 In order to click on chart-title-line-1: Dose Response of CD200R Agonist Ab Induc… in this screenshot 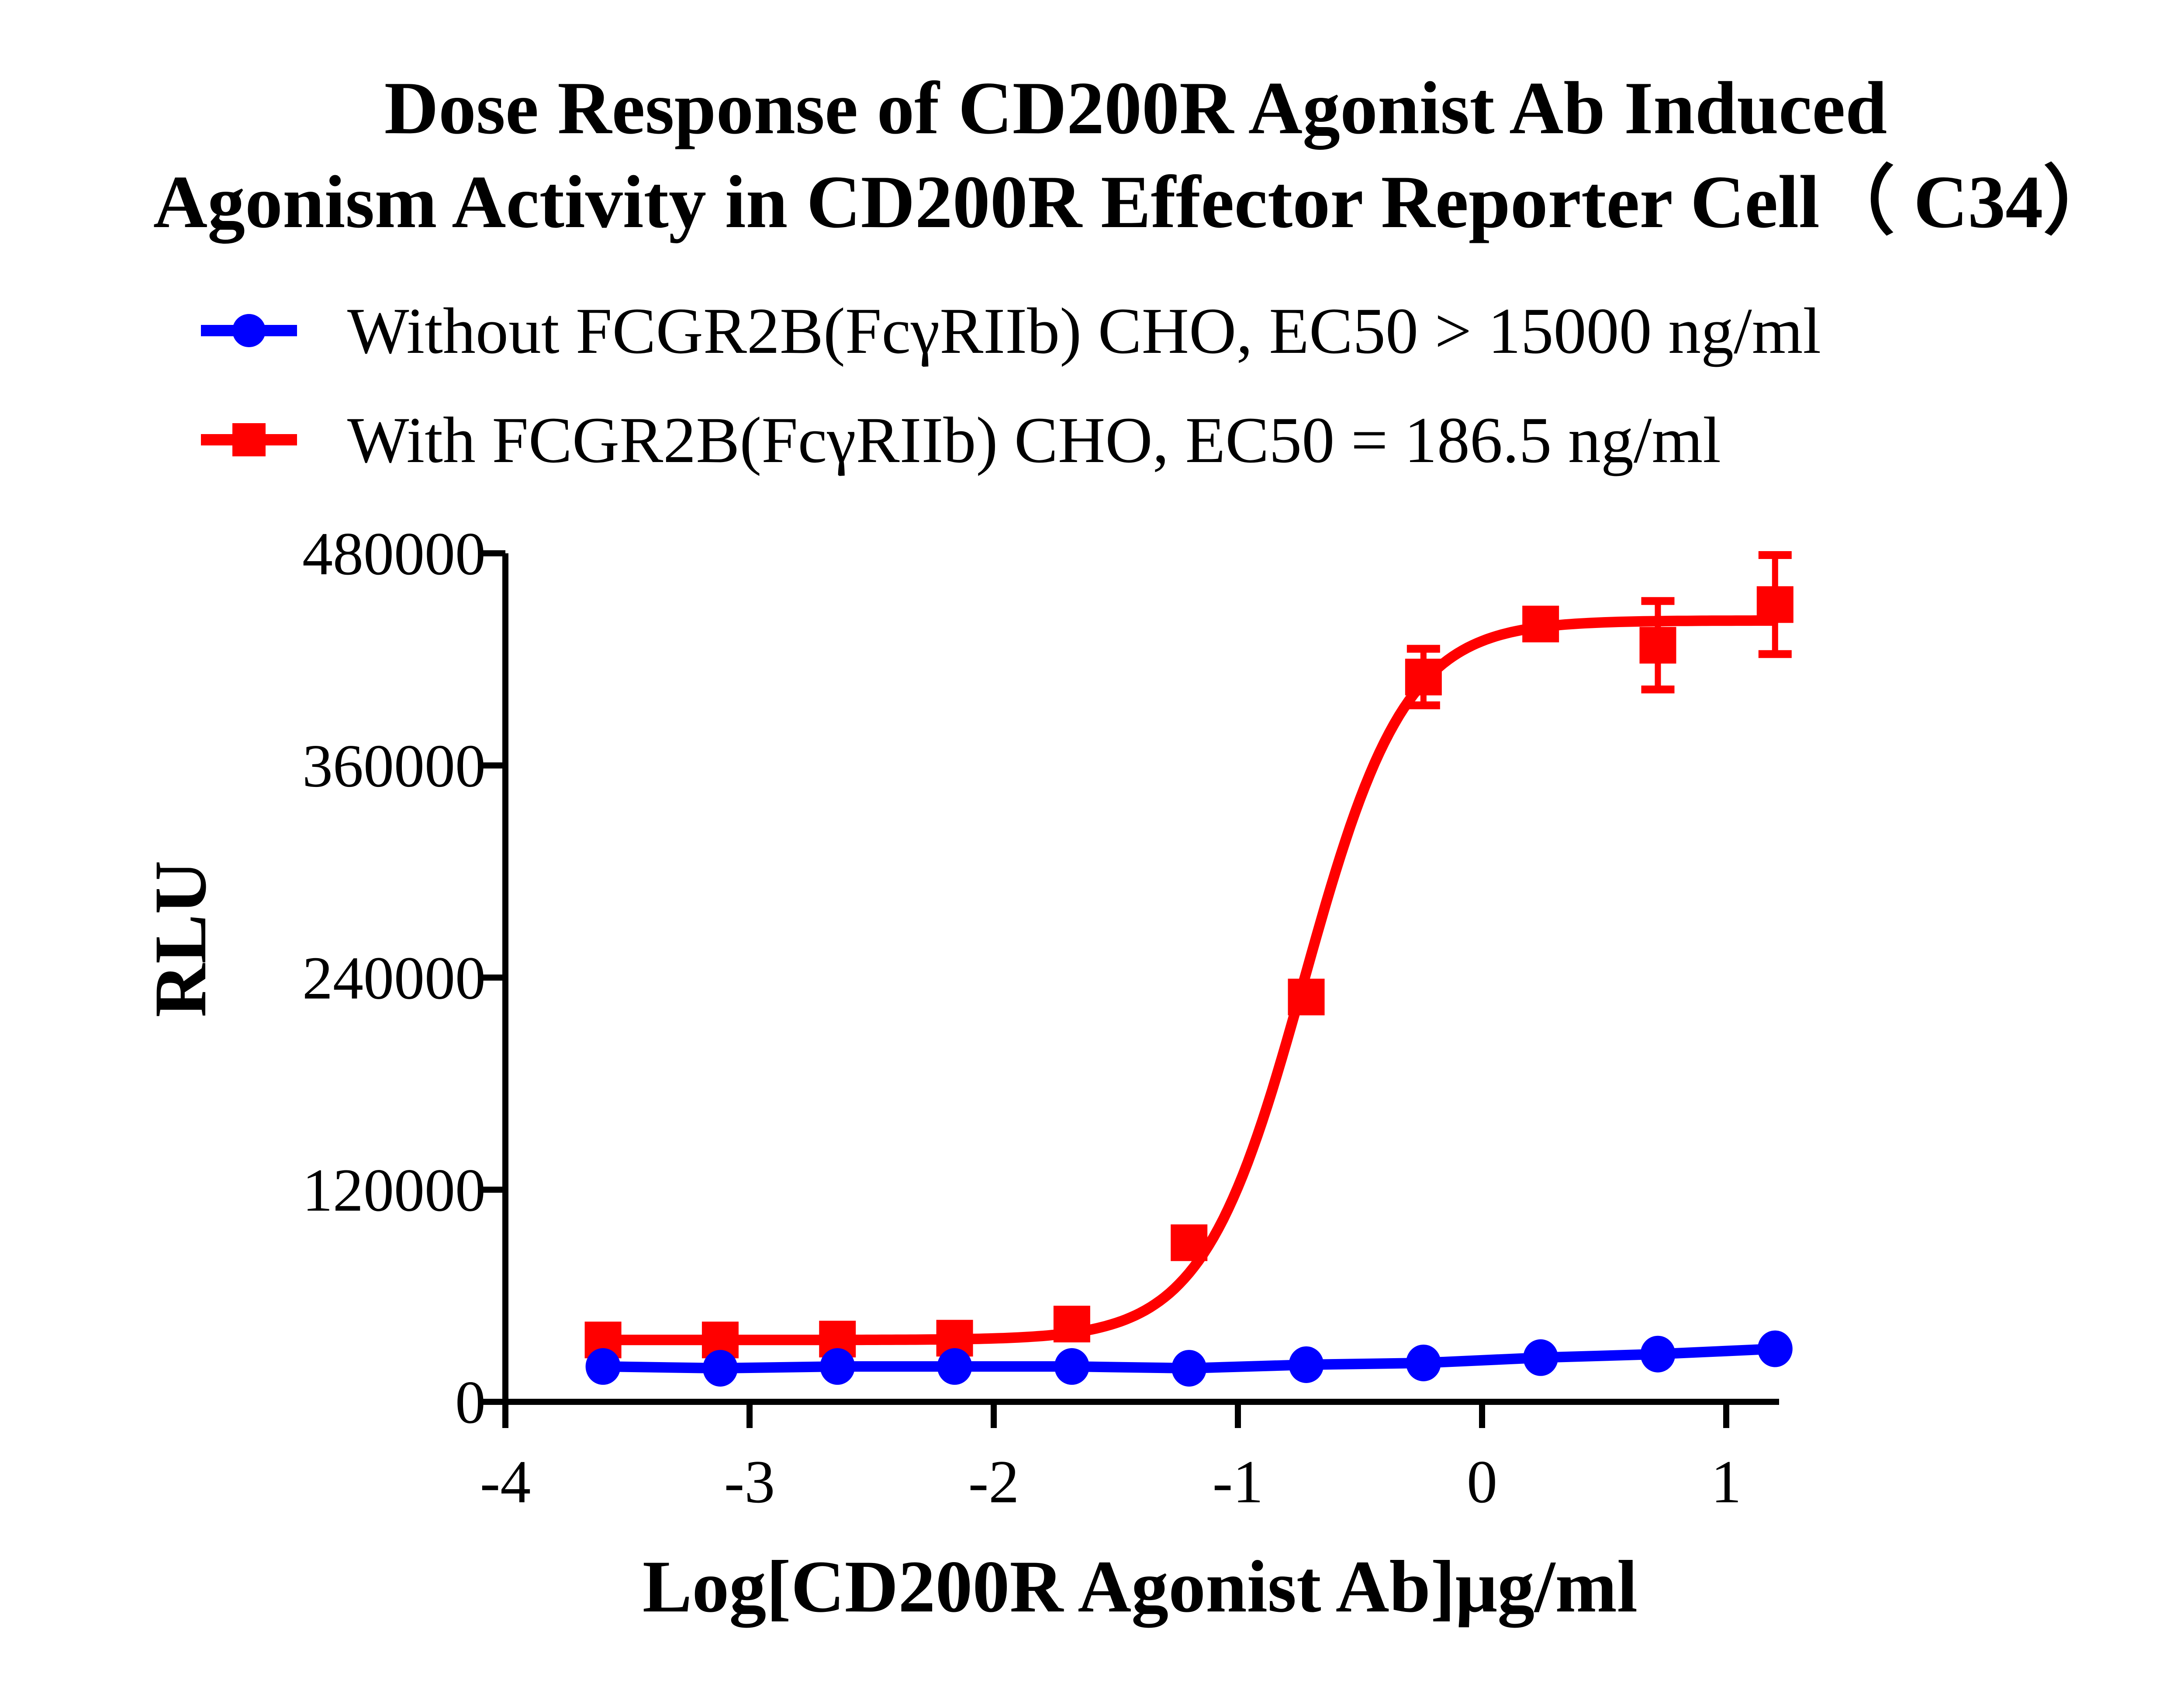, I will do `click(1135, 108)`.